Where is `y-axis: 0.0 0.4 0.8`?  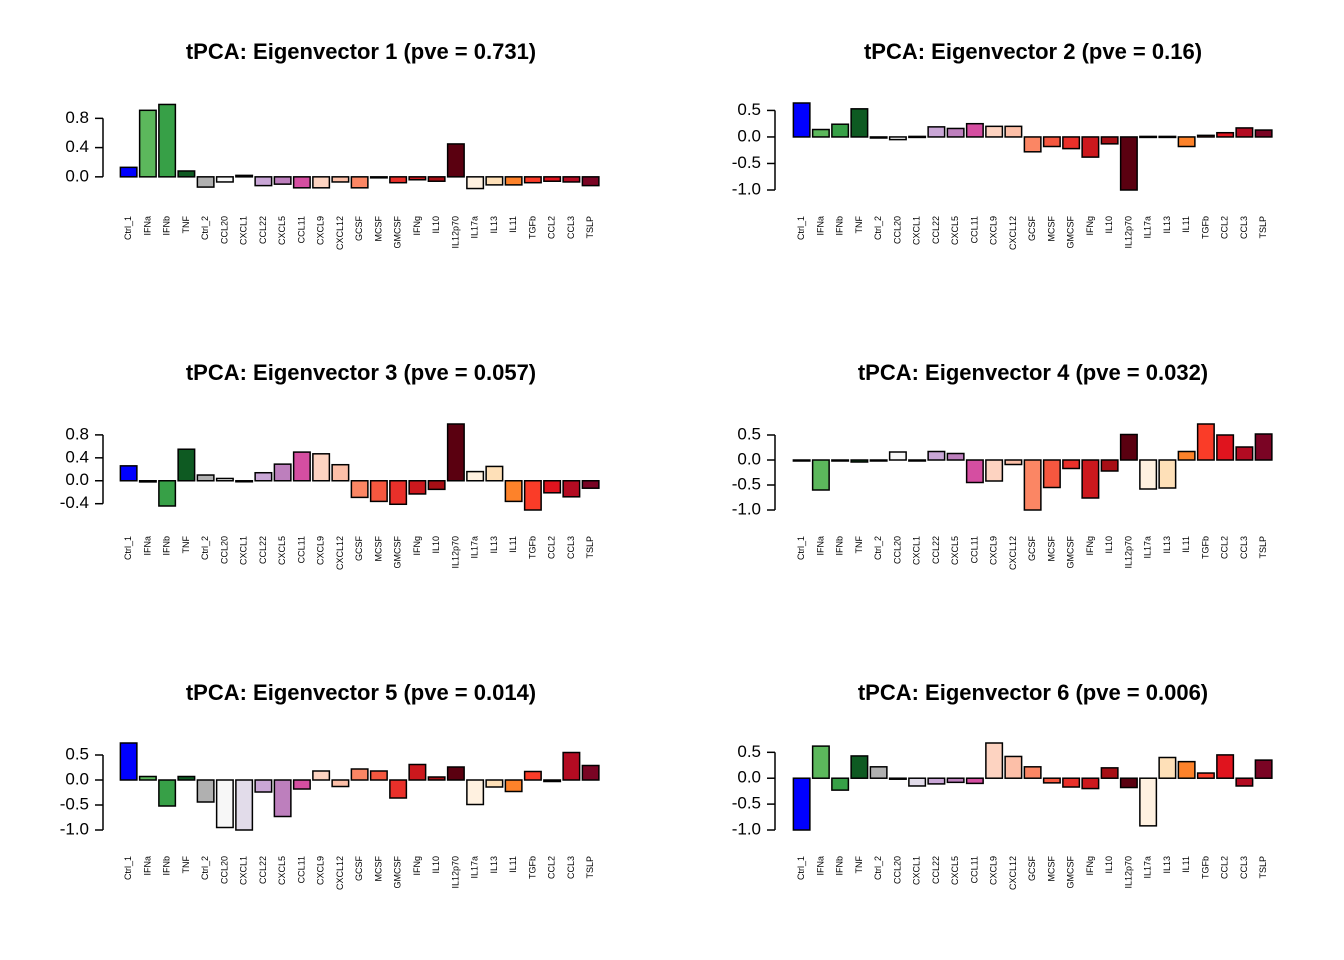 y-axis: 0.0 0.4 0.8 is located at coordinates (84, 146).